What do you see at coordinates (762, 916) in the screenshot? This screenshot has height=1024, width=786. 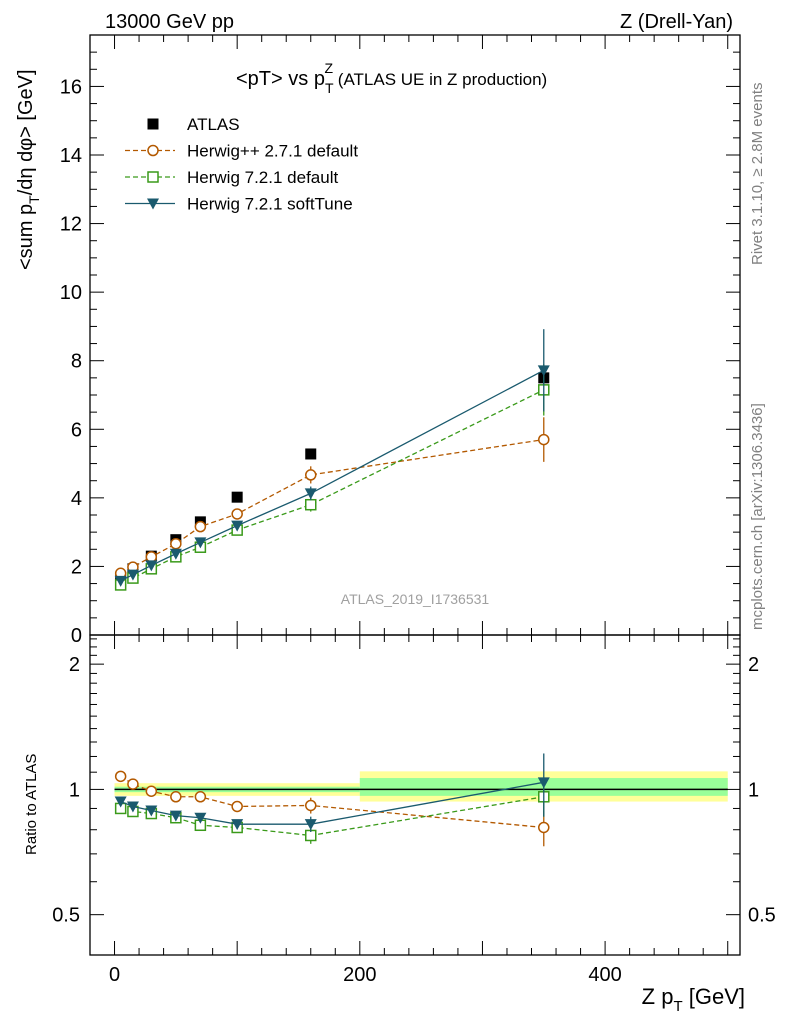 I see `ratio-ytick-label-right: 0.5` at bounding box center [762, 916].